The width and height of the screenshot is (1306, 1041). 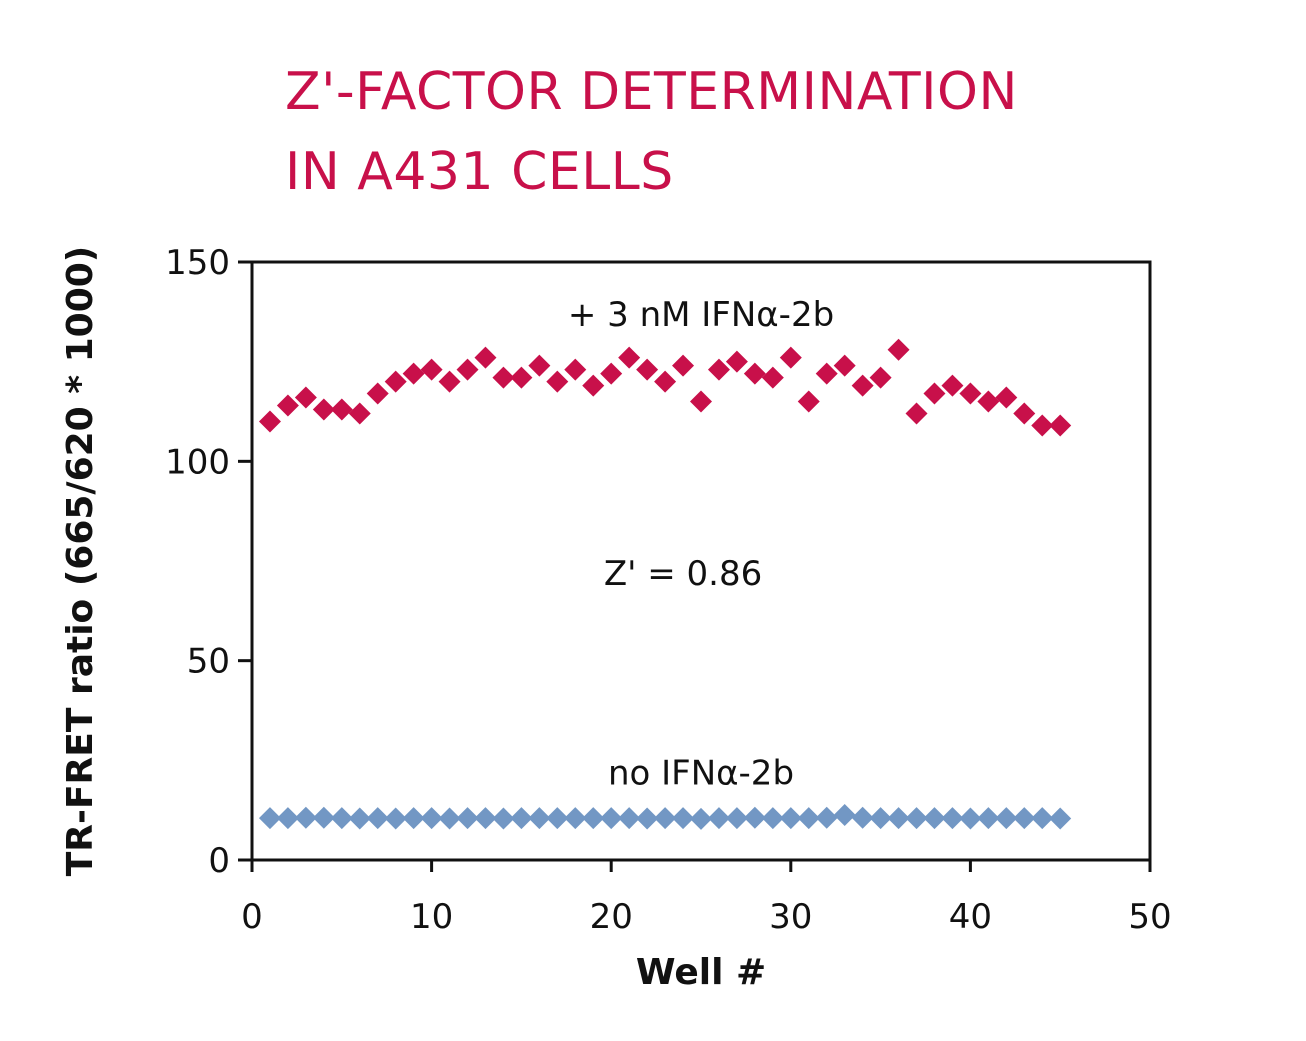 I want to click on y-tick-label: 150, so click(x=197, y=263).